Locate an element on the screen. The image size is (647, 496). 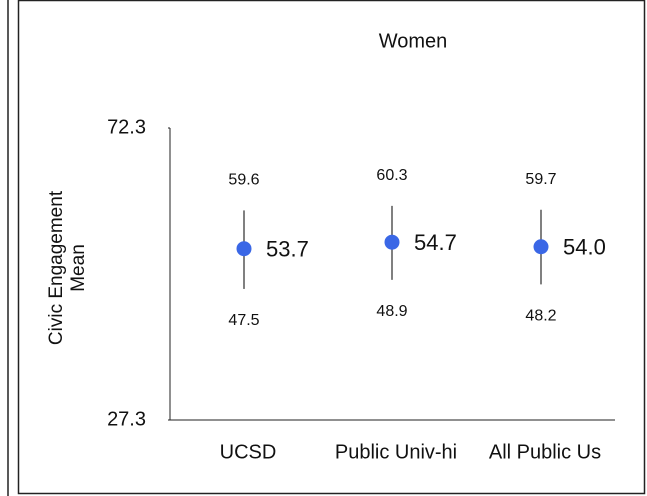
y-tick-label: 72.3 is located at coordinates (126, 127).